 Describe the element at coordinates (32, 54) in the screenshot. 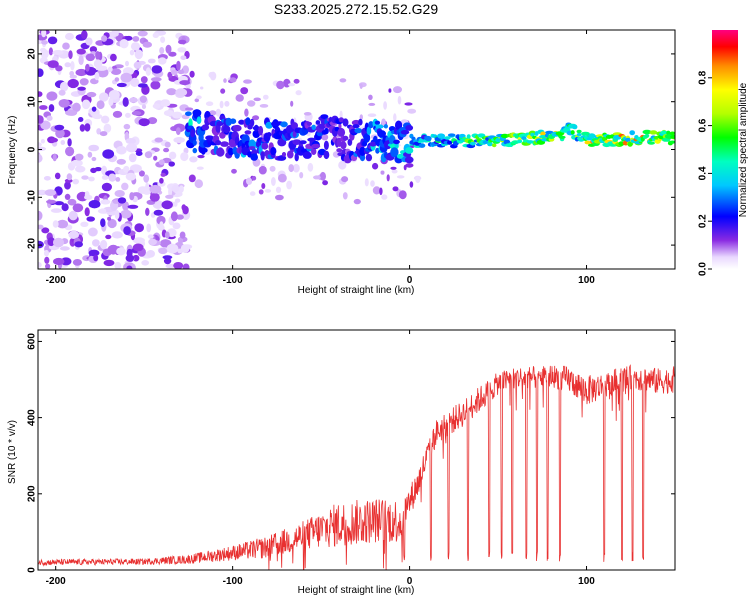

I see `y-tick-label: 20` at that location.